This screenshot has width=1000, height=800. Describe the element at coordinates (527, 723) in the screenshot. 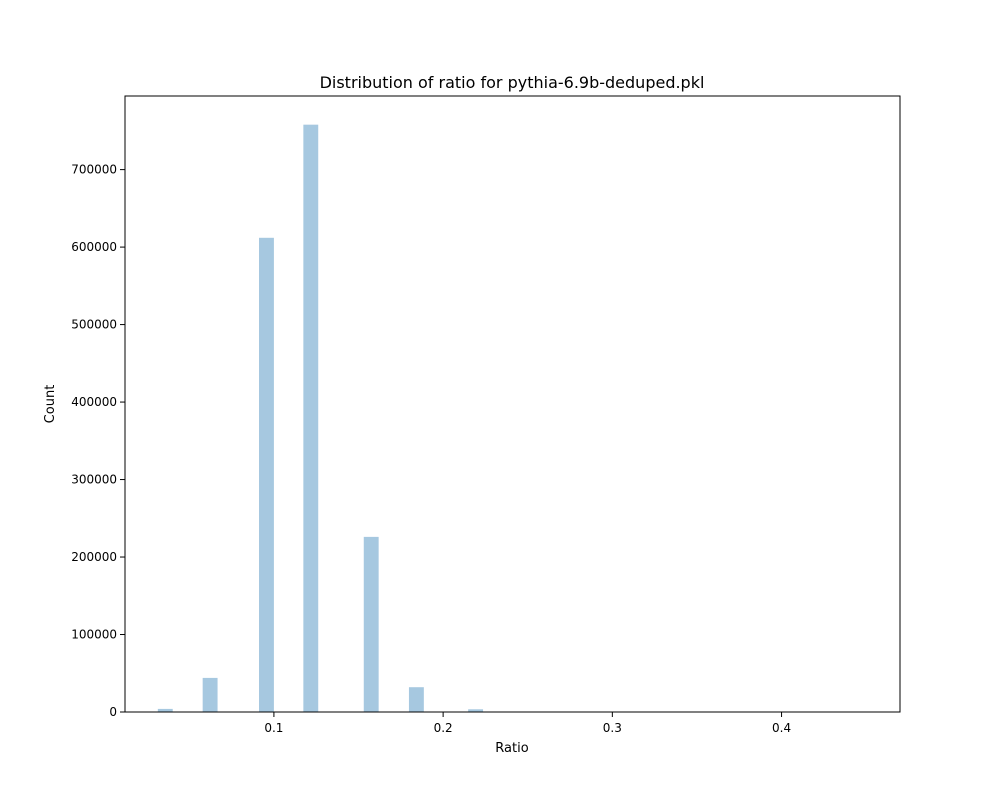

I see `x-axis: 0.1 0.2 0.3 0.4` at that location.